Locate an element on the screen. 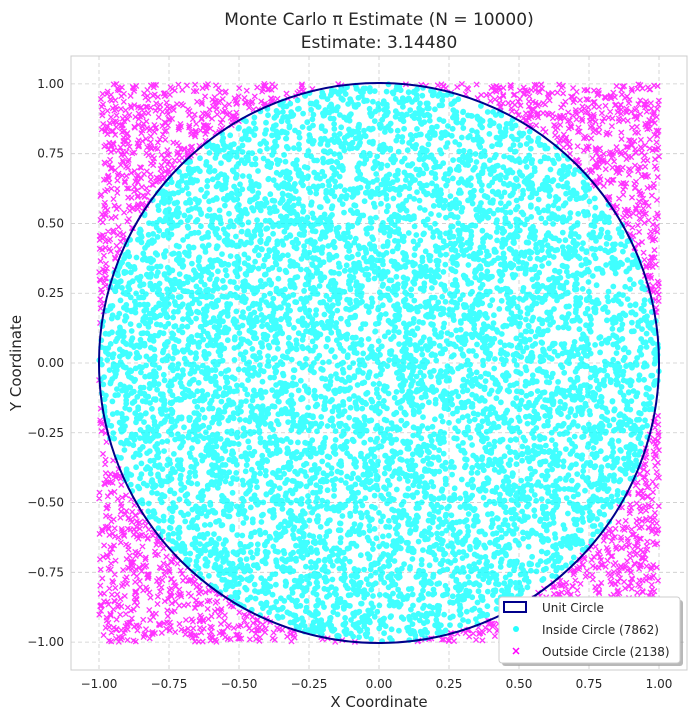  legend-label-unit-circle: Unit Circle is located at coordinates (573, 608).